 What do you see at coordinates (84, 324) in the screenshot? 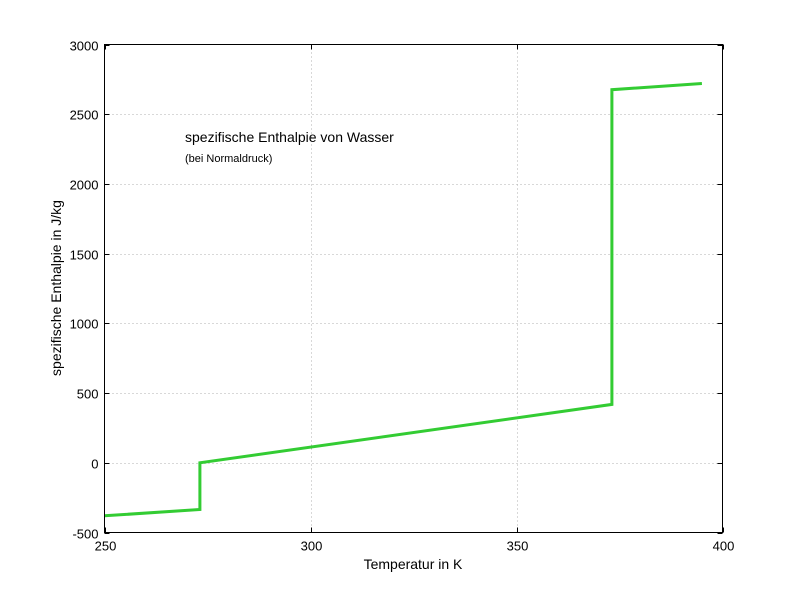
I see `y-tick-label: 1000` at bounding box center [84, 324].